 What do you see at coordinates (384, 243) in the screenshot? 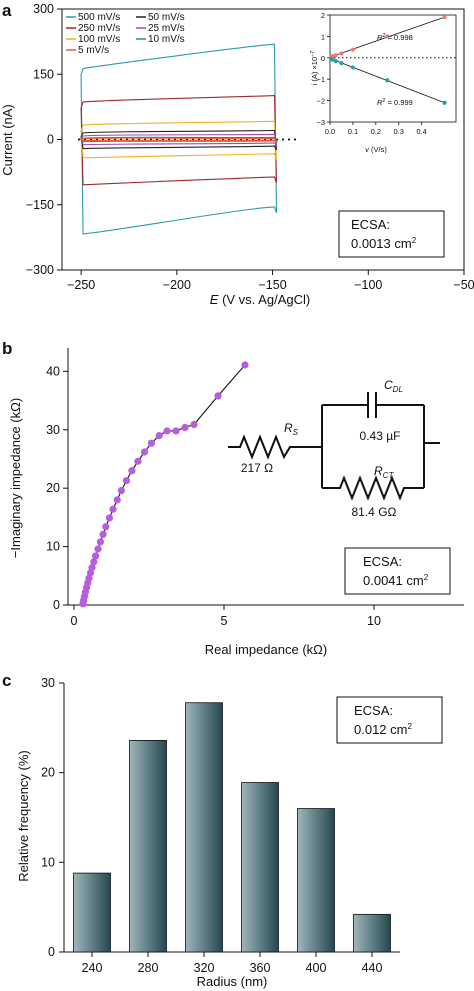
I see `ecsa-value-a: 0.0013 cm2` at bounding box center [384, 243].